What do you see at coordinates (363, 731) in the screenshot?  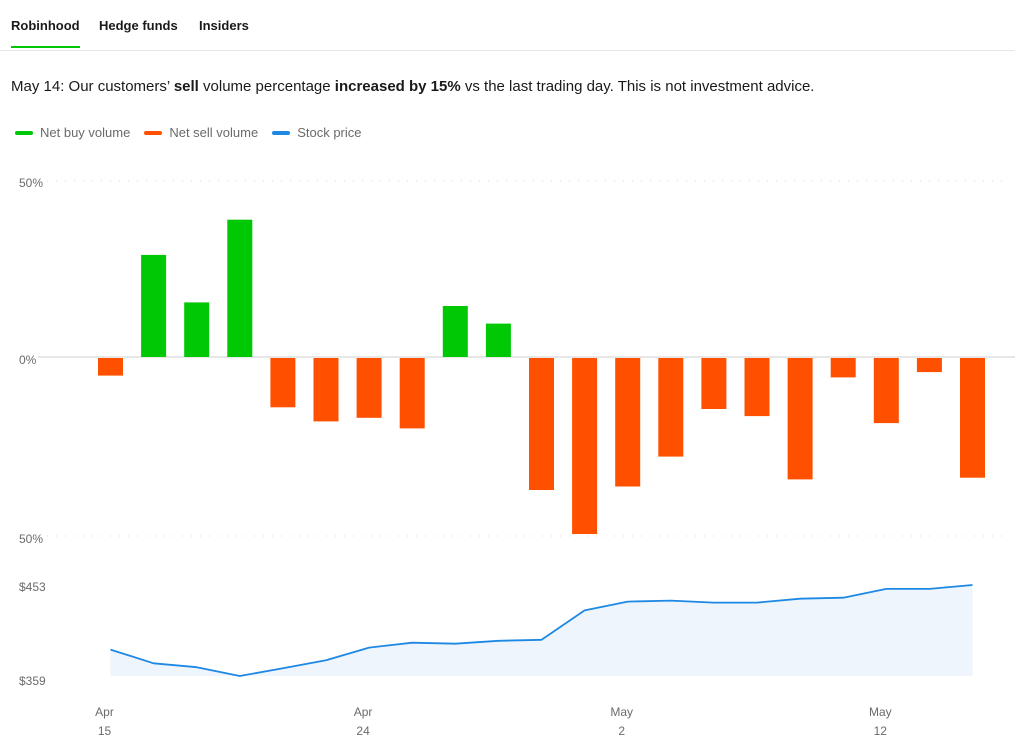 I see `x-tick-day-label: 24` at bounding box center [363, 731].